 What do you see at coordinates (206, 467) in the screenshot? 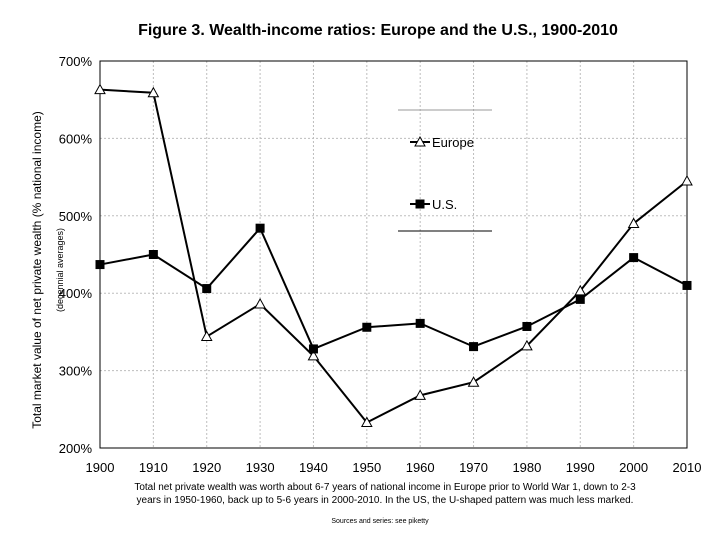
I see `x-tick-label: 1920` at bounding box center [206, 467].